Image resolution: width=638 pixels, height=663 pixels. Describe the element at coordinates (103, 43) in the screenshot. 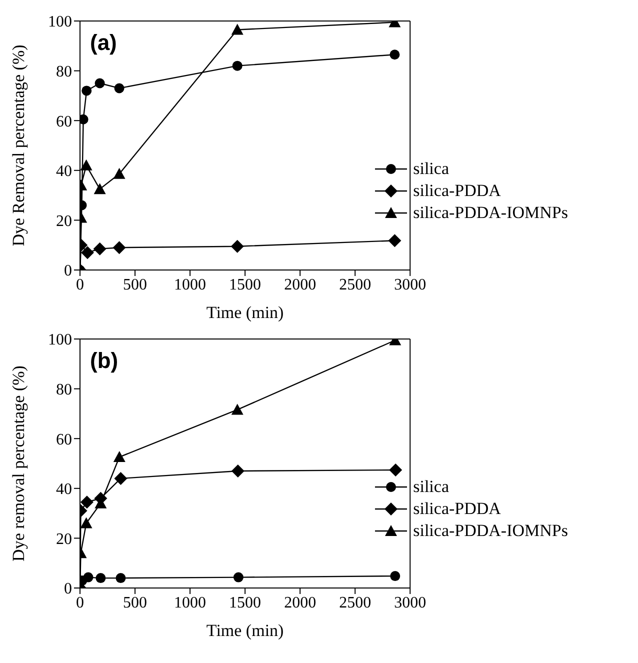

I see `annotation: (a)` at that location.